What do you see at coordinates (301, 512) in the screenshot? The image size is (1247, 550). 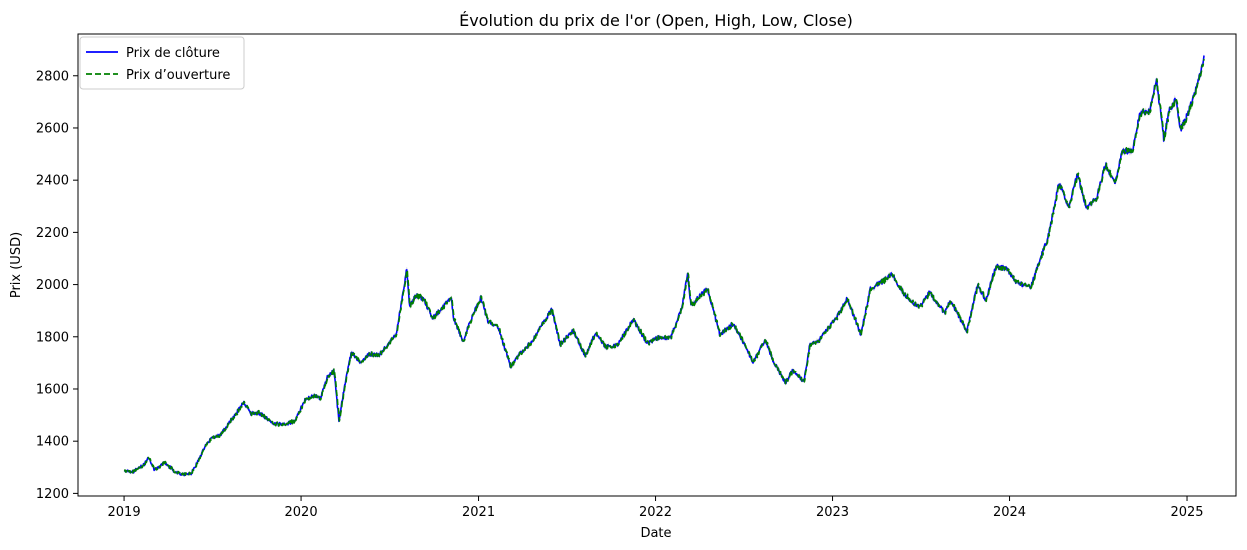 I see `x-tick-label: 2020` at bounding box center [301, 512].